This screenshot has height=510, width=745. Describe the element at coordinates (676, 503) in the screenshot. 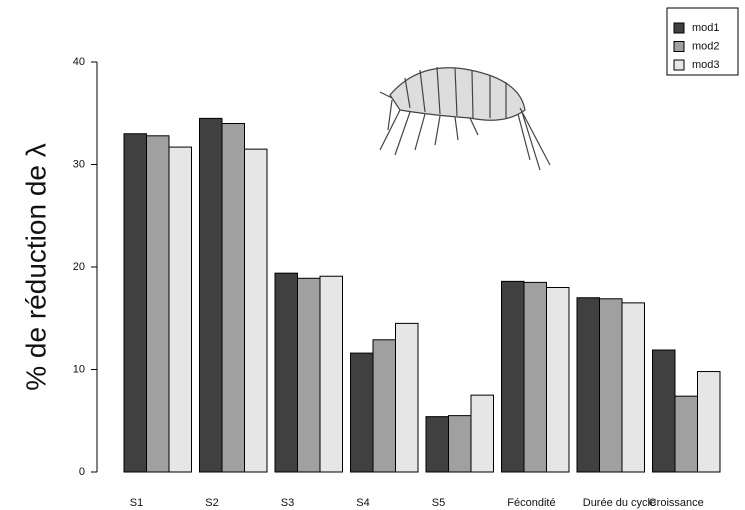

I see `x-tick-label: Croissance` at that location.